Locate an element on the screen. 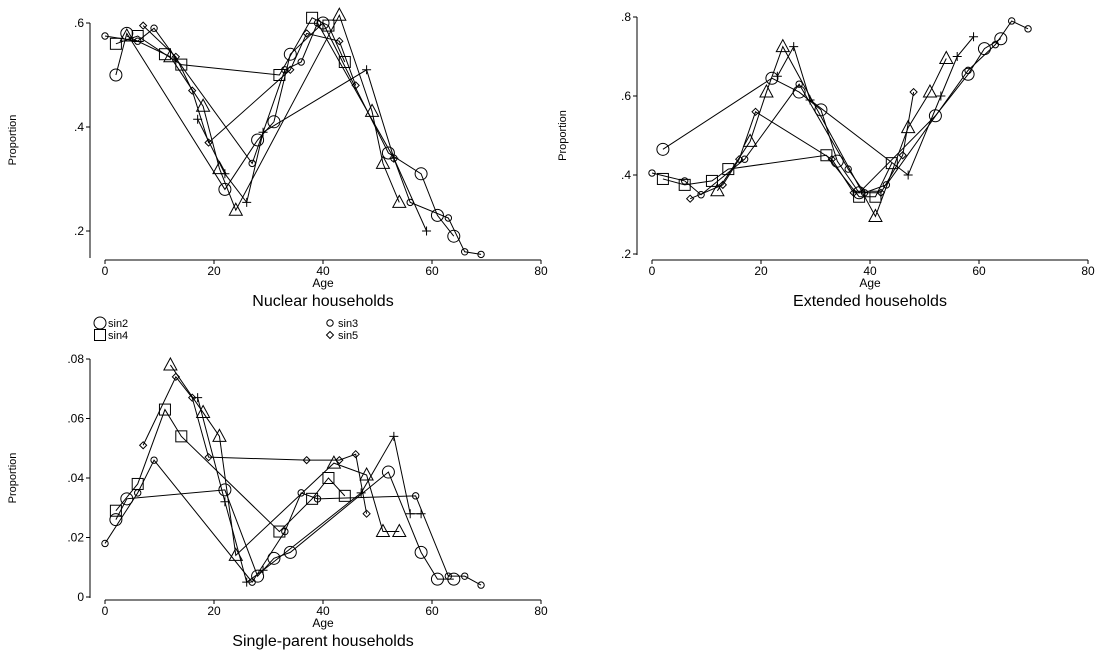 This screenshot has width=1101, height=658. legend-label: sin5 is located at coordinates (348, 336).